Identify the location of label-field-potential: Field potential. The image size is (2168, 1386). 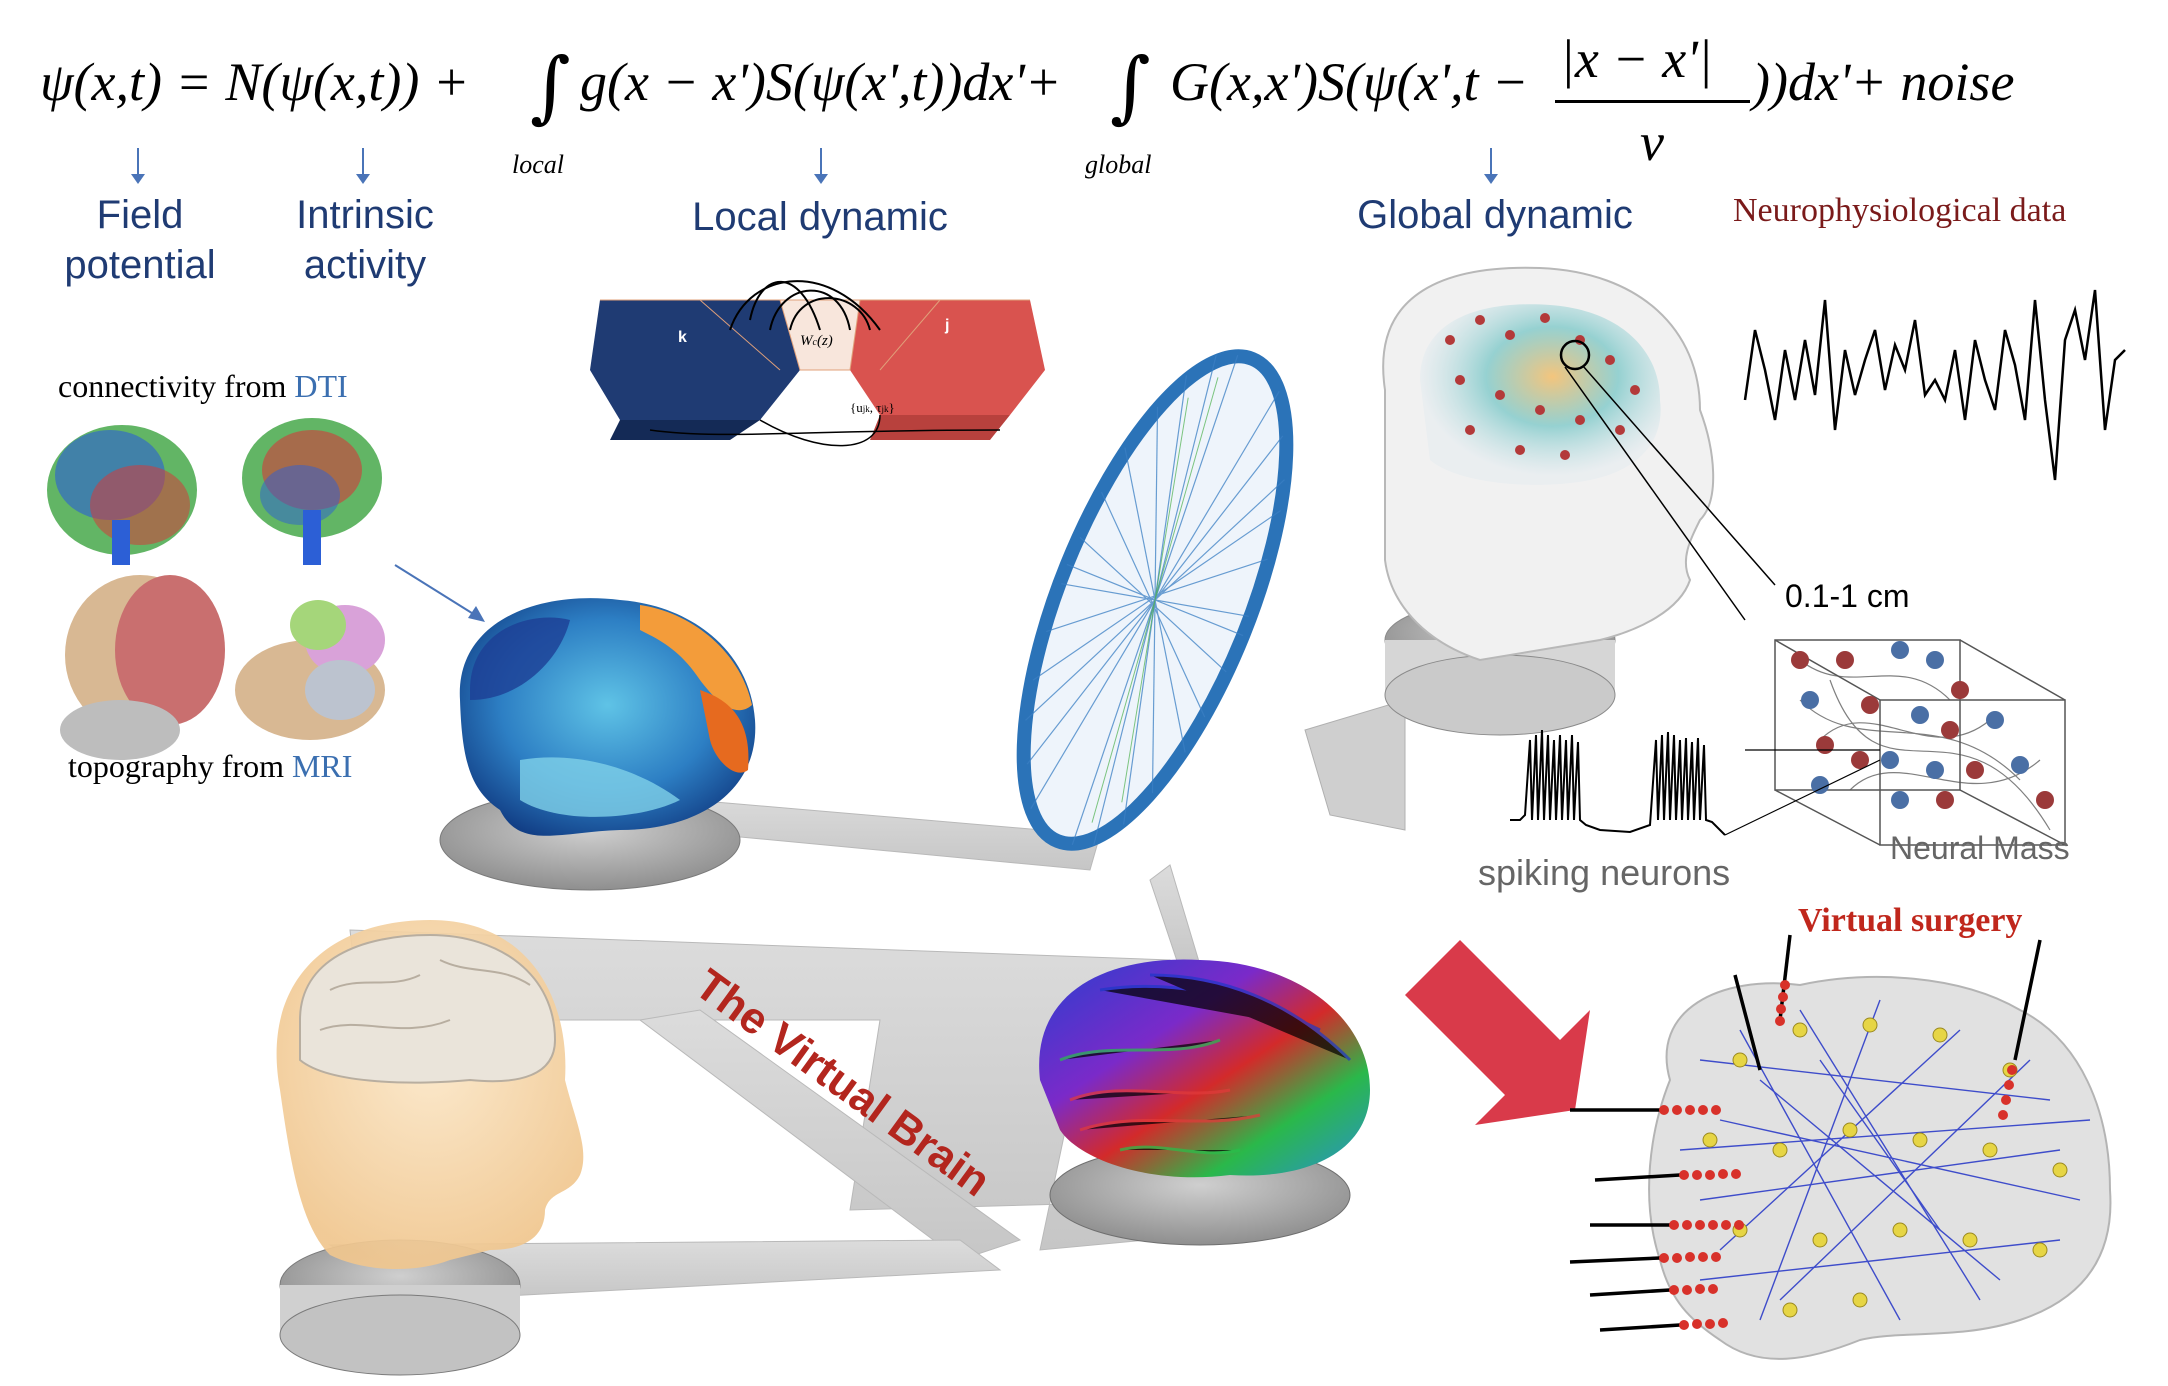
(140, 240).